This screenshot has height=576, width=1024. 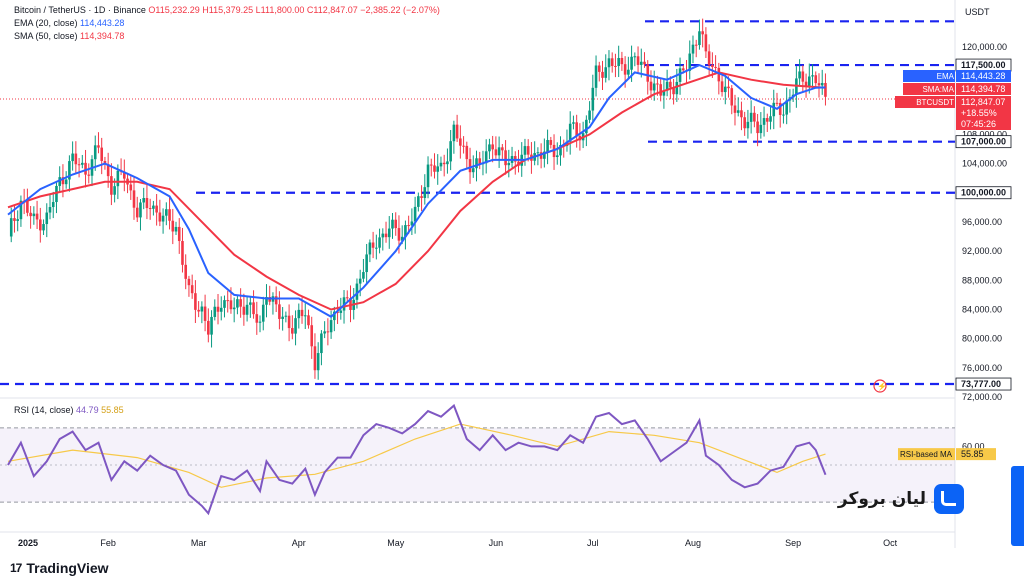 What do you see at coordinates (882, 386) in the screenshot?
I see `event-bolt-glyph: ⚡` at bounding box center [882, 386].